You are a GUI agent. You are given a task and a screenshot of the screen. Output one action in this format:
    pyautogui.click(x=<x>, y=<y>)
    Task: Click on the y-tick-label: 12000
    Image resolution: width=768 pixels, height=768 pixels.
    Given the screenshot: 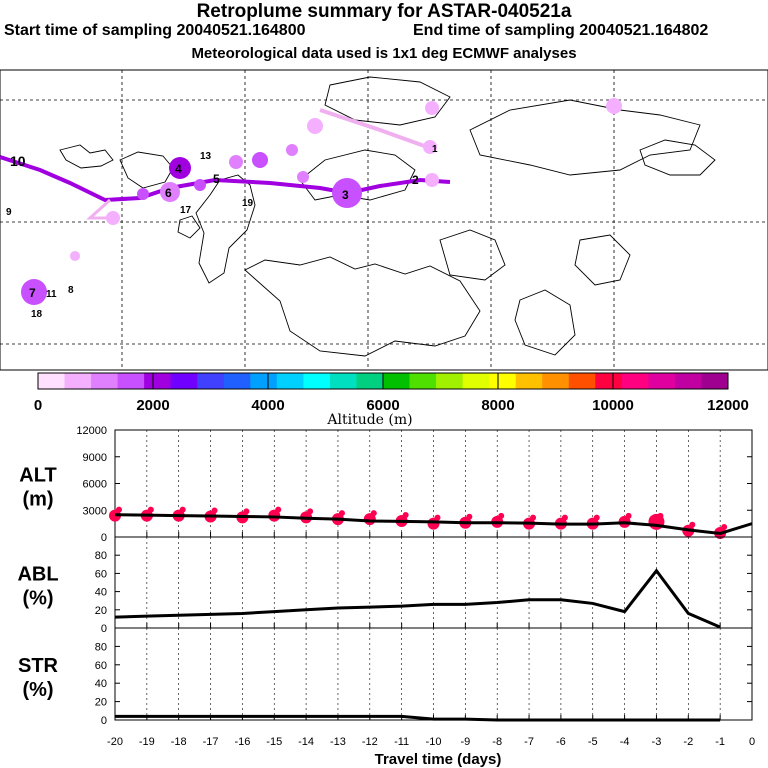 What is the action you would take?
    pyautogui.click(x=91, y=431)
    